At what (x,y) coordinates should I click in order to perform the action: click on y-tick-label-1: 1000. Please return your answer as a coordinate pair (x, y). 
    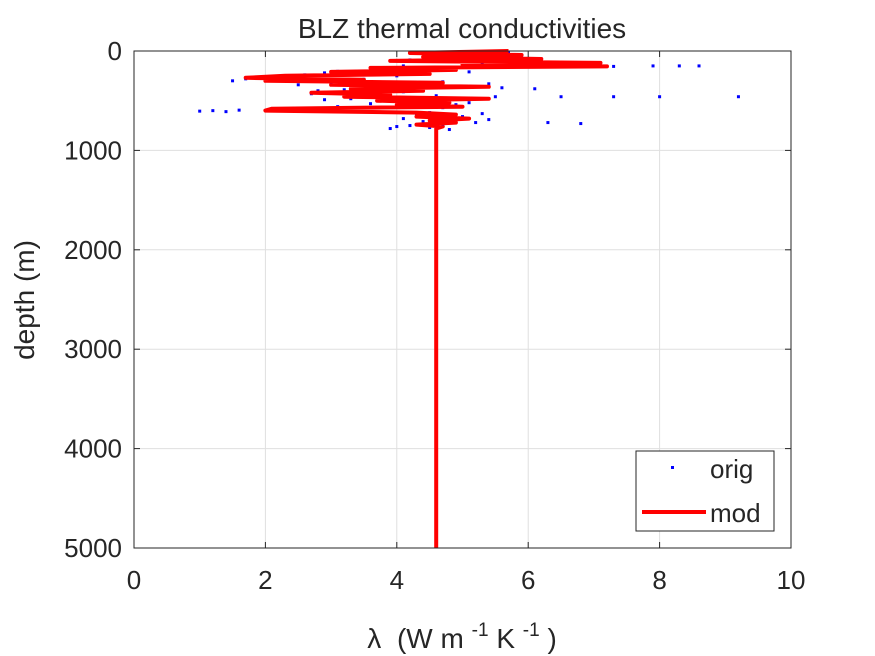
    Looking at the image, I should click on (93, 150).